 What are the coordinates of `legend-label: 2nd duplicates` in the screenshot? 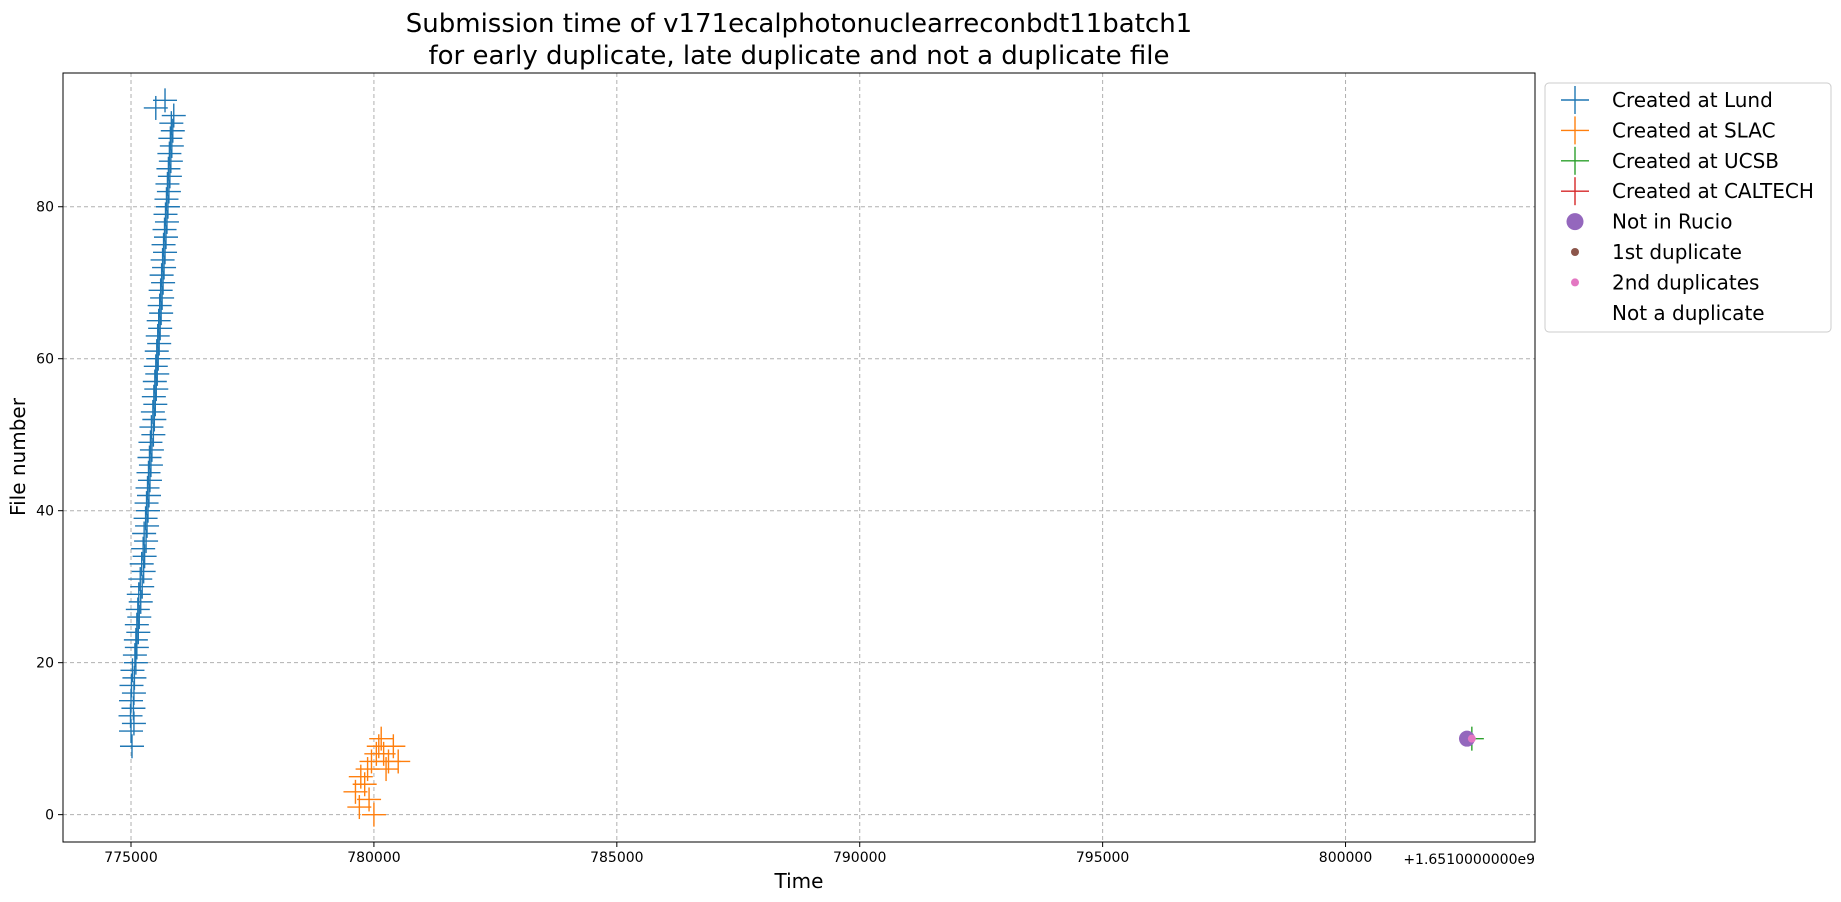 It's located at (1685, 282).